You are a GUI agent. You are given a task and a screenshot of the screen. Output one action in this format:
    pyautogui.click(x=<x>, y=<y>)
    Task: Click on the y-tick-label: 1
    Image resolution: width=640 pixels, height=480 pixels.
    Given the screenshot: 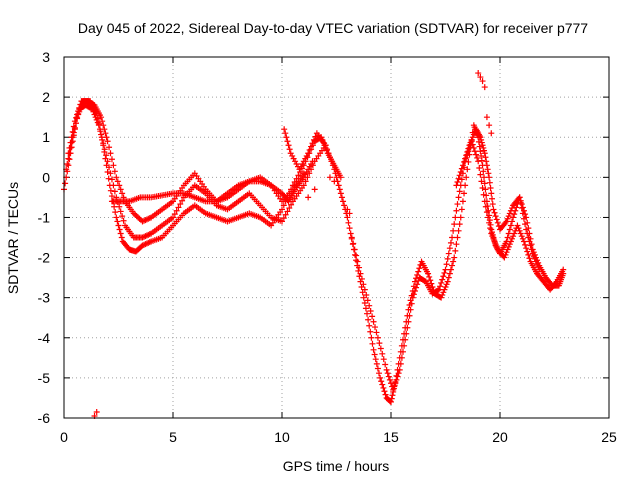 What is the action you would take?
    pyautogui.click(x=46, y=137)
    